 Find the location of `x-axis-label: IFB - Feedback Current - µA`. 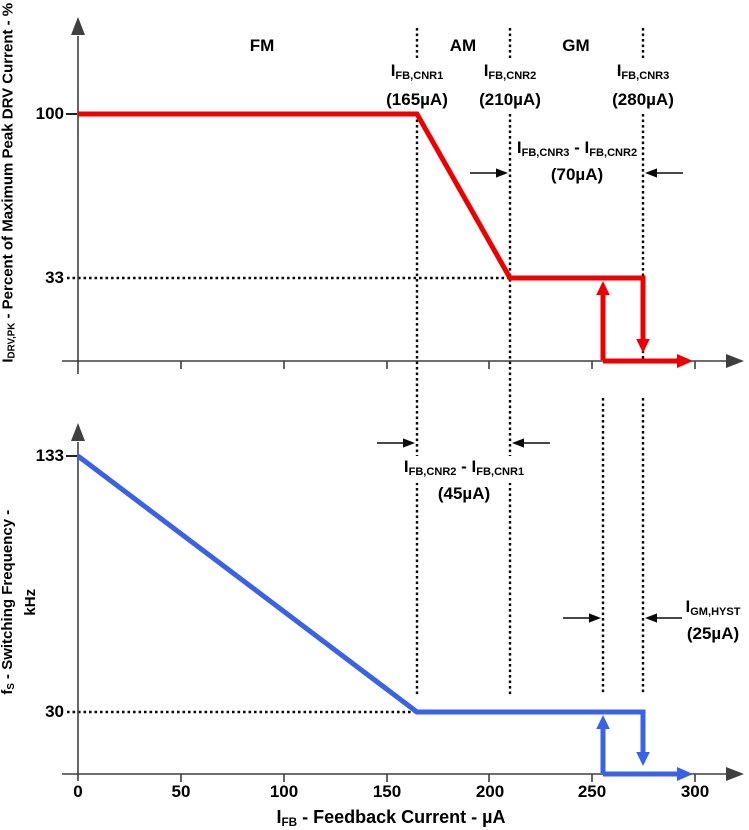

x-axis-label: IFB - Feedback Current - µA is located at coordinates (391, 818).